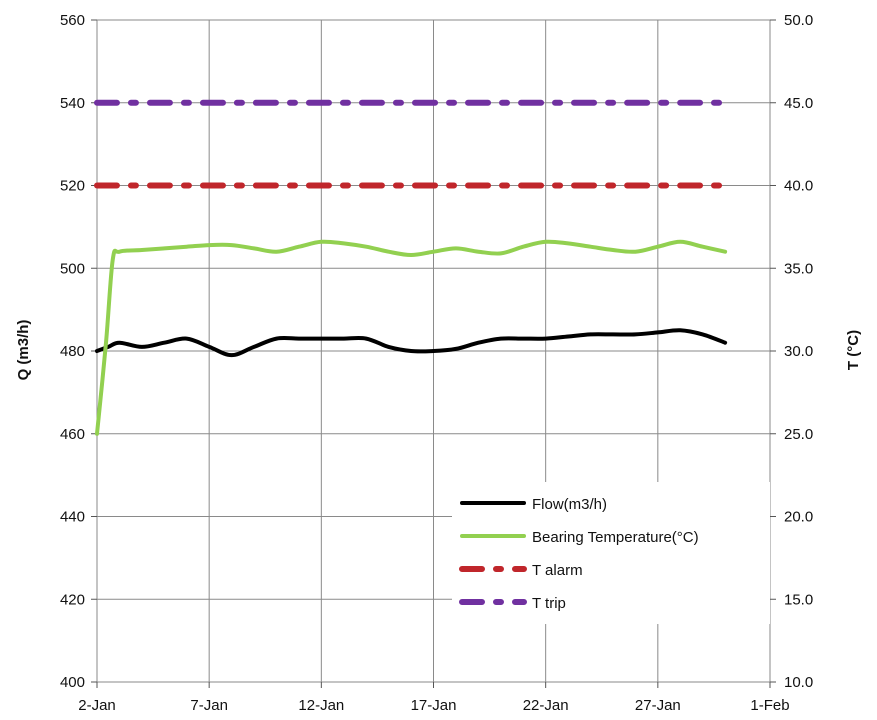 This screenshot has width=877, height=720. I want to click on y-tick-label: 560, so click(72, 20).